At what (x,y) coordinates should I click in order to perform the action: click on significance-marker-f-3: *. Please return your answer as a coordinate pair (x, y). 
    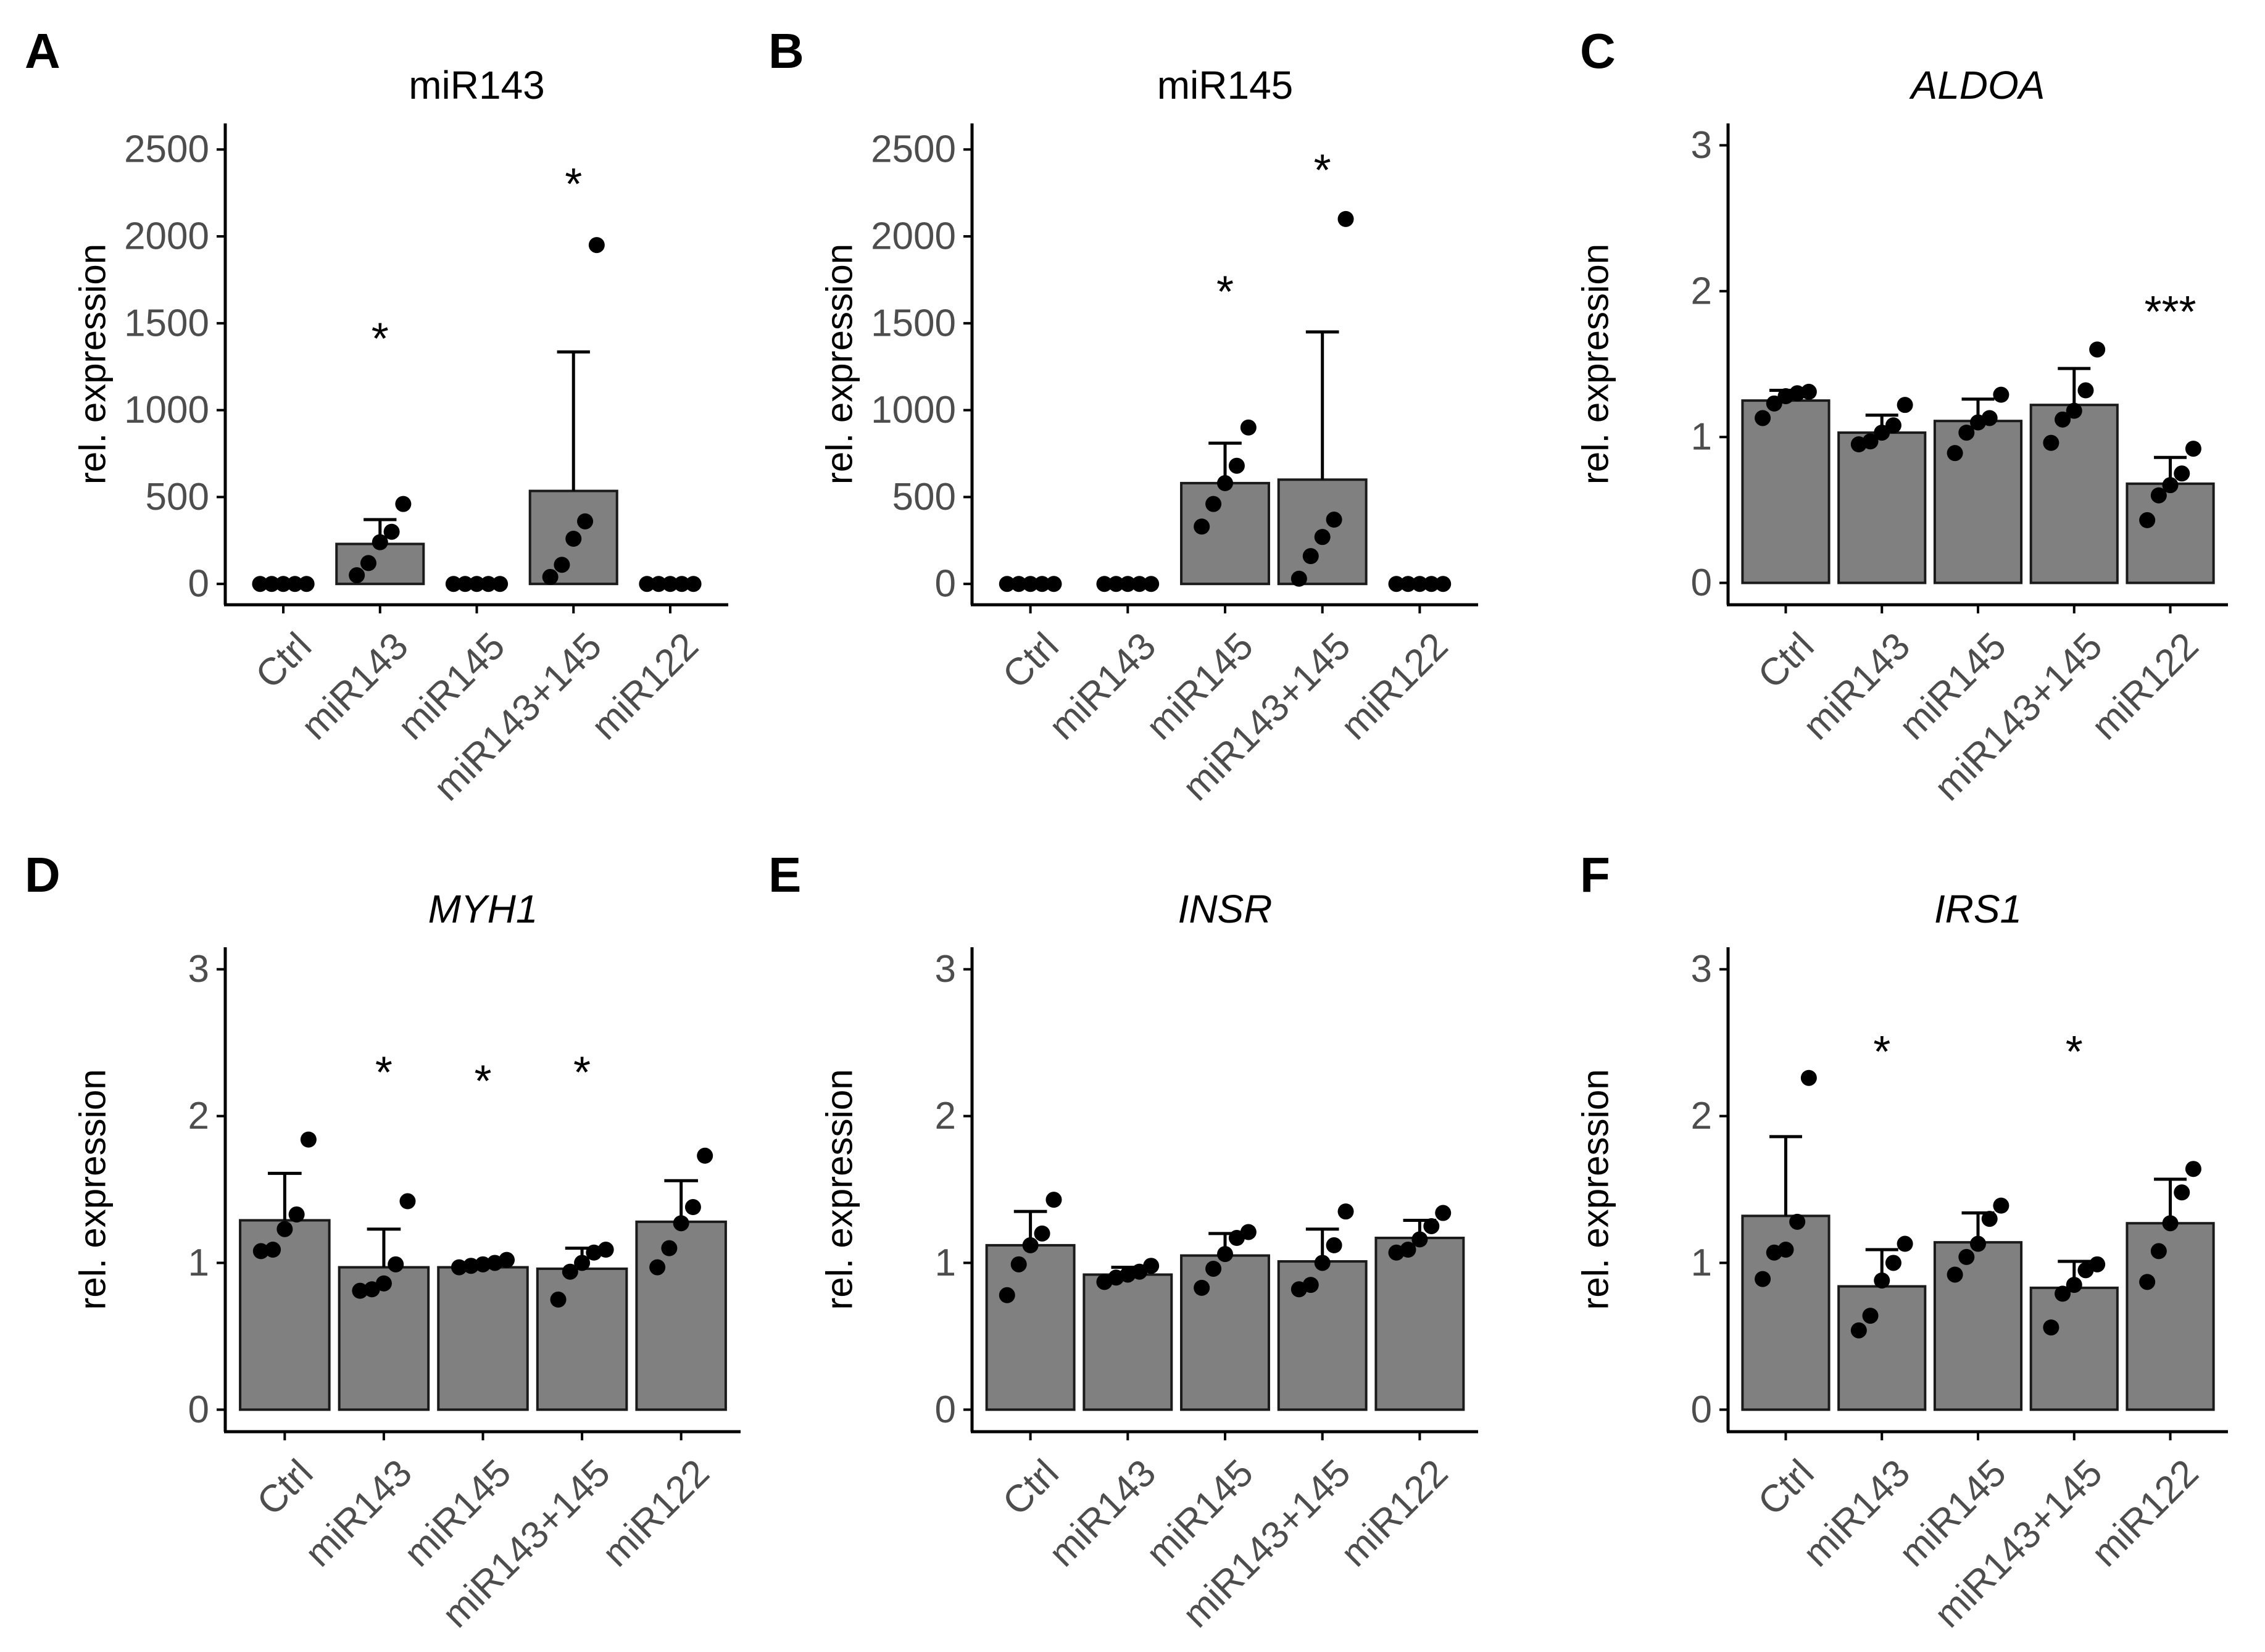
    Looking at the image, I should click on (2074, 1052).